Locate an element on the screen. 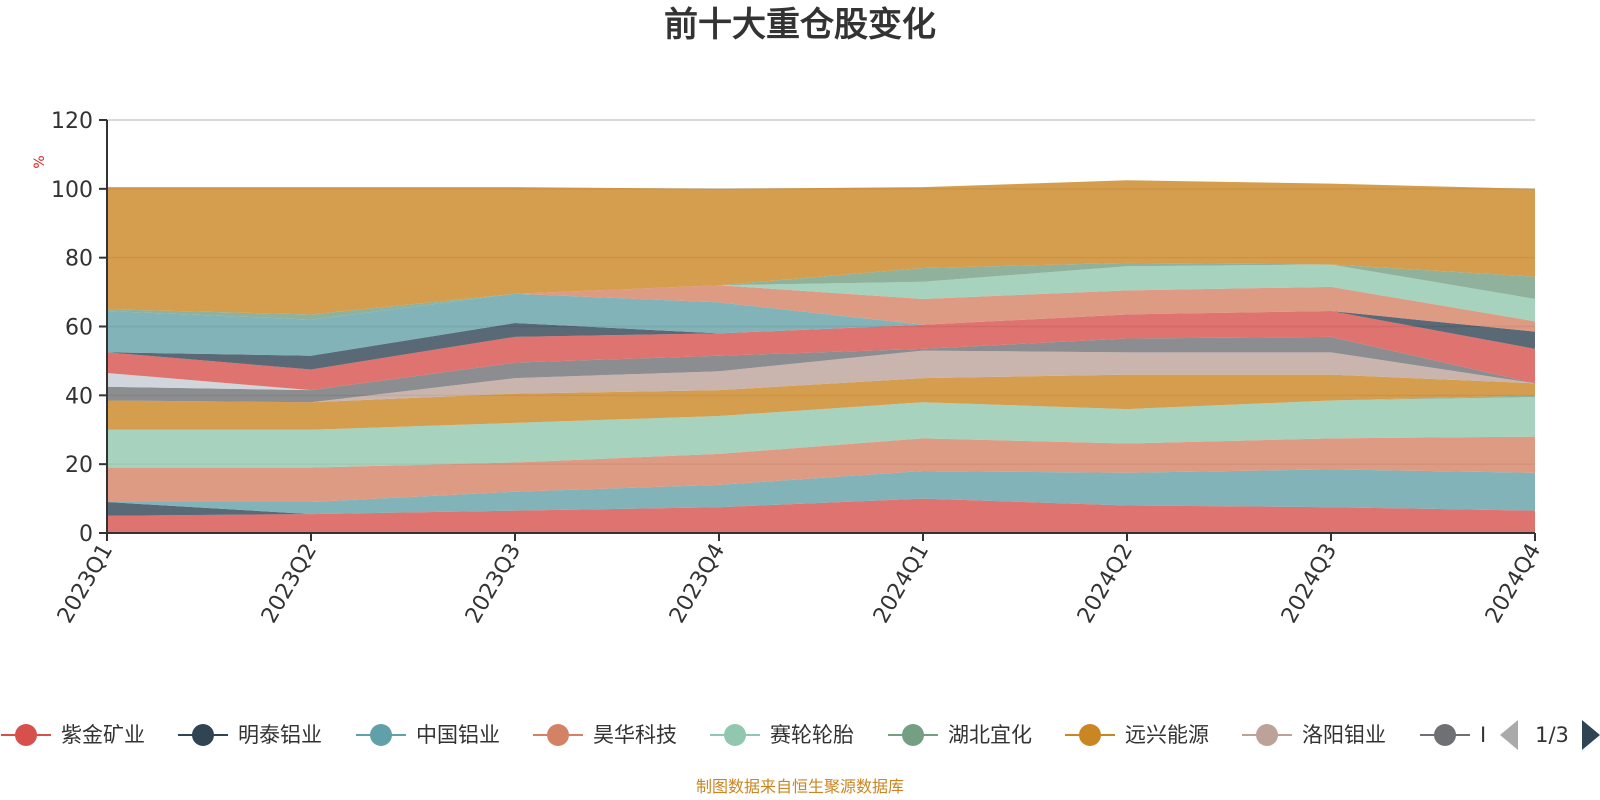  legend-item: 紫金矿业 is located at coordinates (73, 735).